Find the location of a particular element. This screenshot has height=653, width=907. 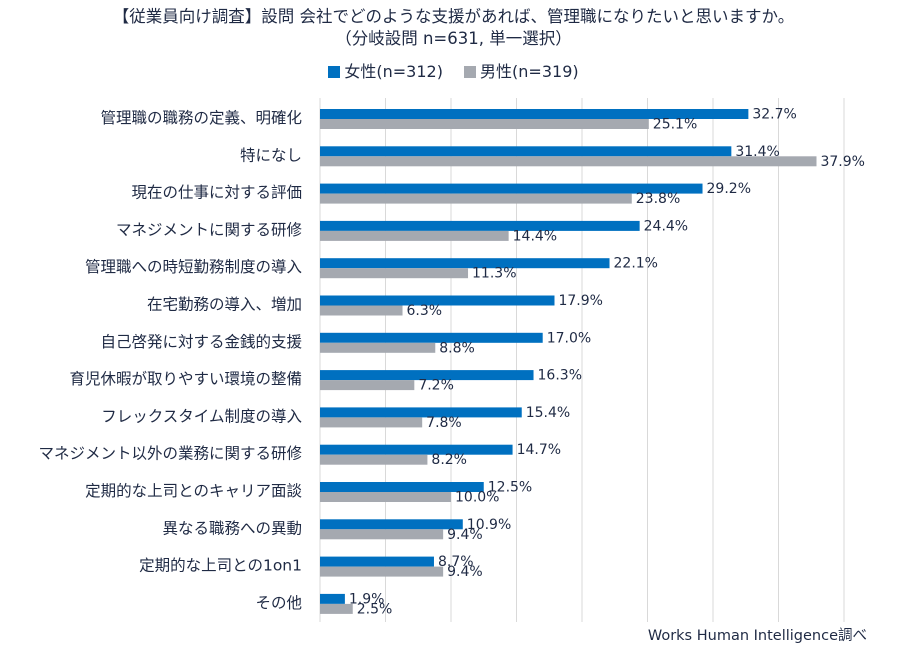

data-label-female: 17.9% is located at coordinates (580, 301).